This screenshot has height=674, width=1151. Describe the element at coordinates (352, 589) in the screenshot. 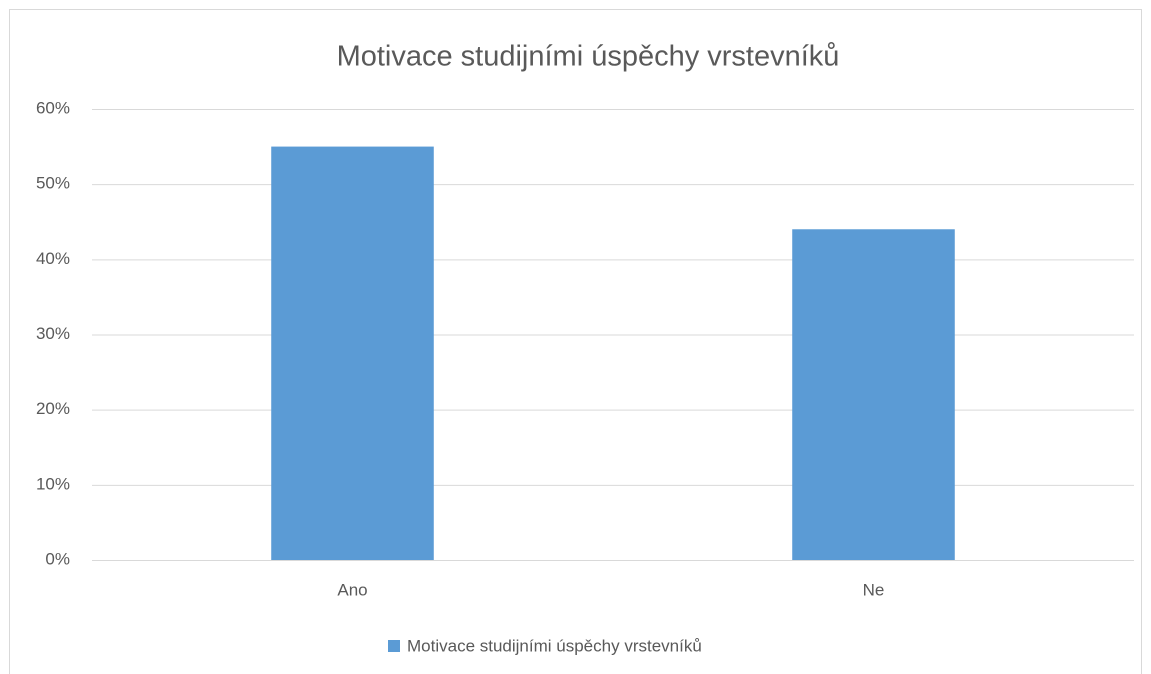

I see `x-tick-label: Ano` at that location.